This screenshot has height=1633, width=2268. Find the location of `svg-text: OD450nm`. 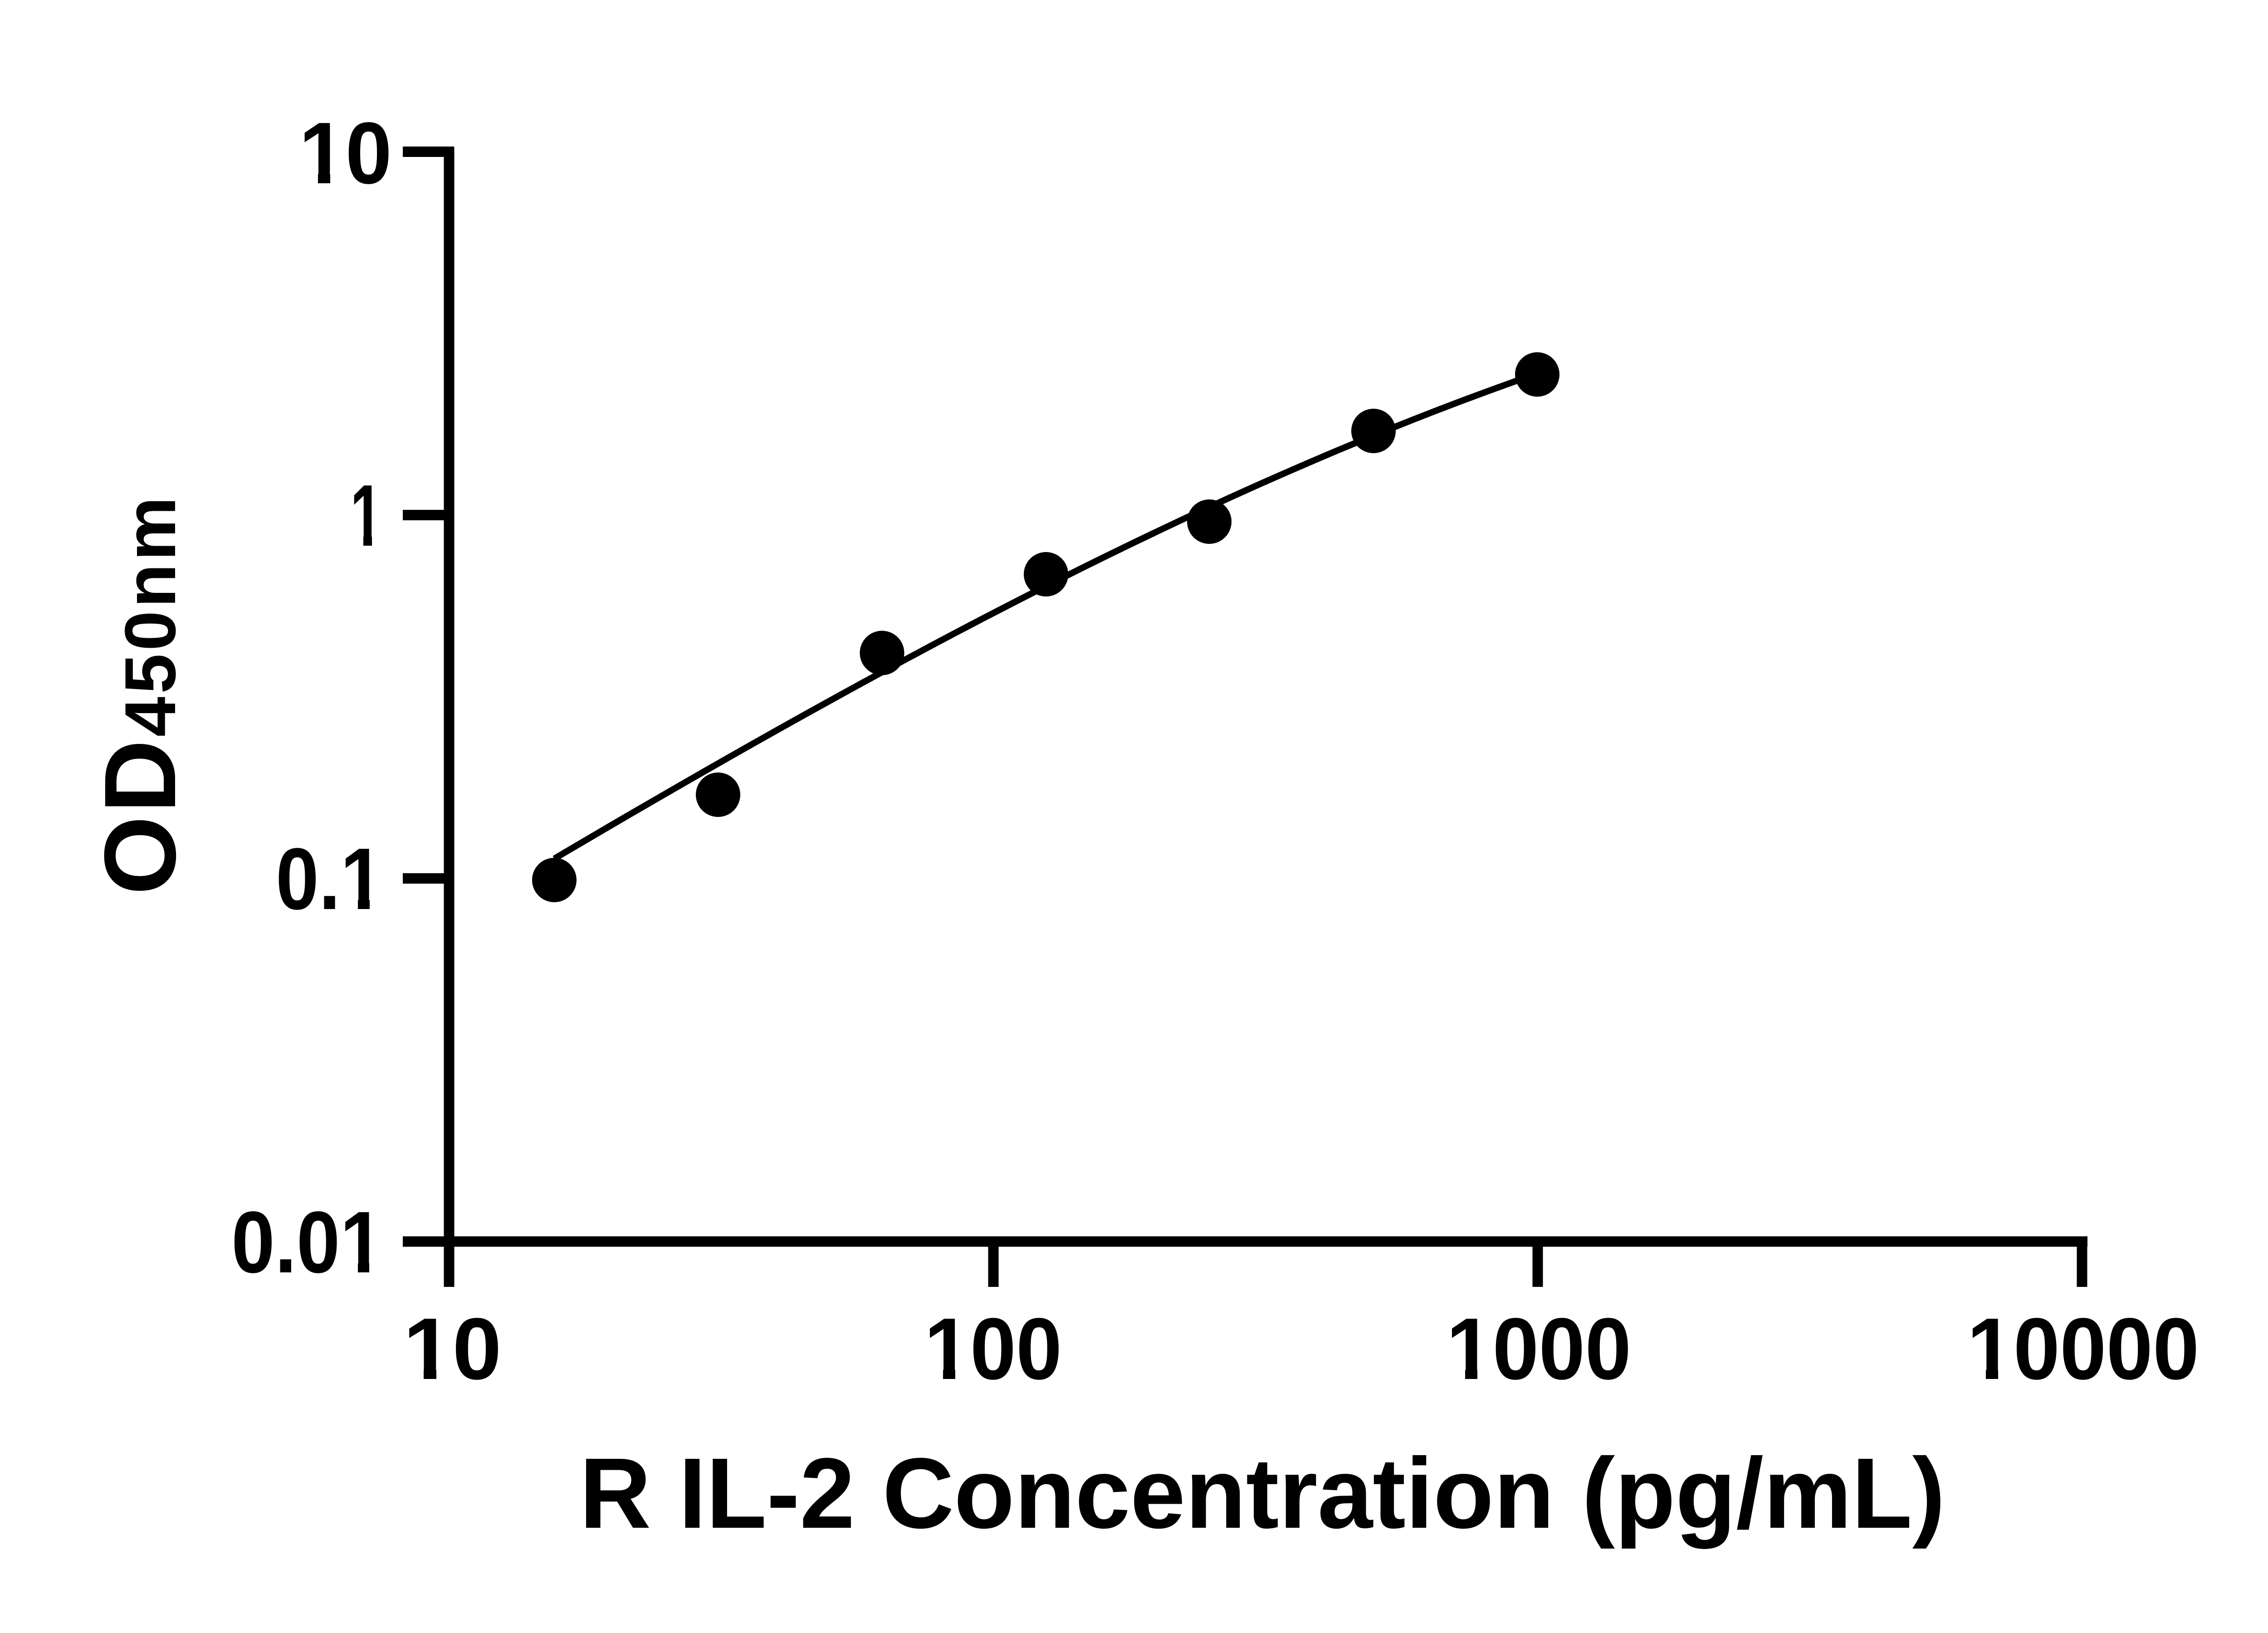

svg-text: OD450nm is located at coordinates (140, 696).